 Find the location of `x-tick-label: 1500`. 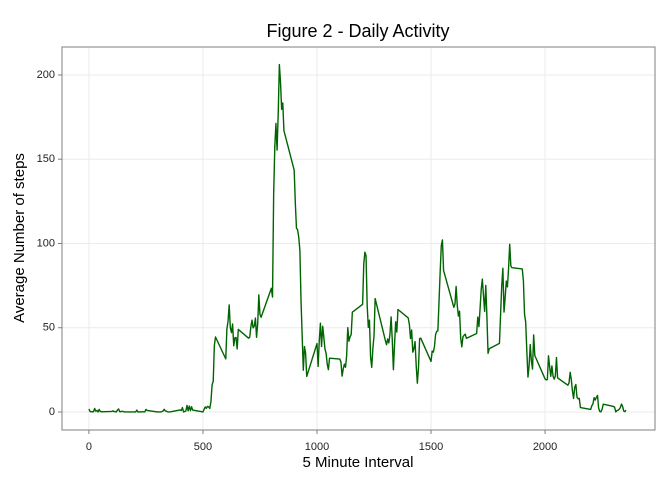

x-tick-label: 1500 is located at coordinates (431, 447).